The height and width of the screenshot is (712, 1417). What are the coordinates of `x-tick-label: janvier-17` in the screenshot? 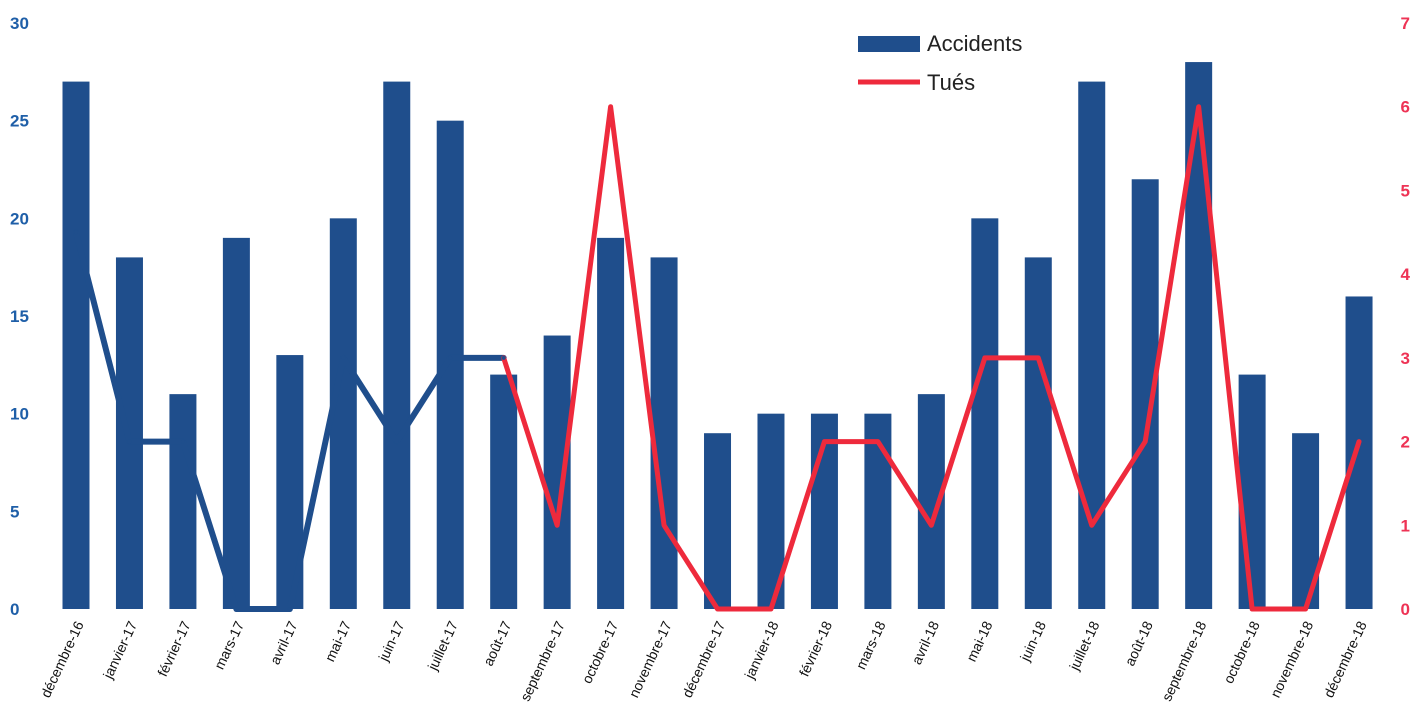 It's located at (119, 650).